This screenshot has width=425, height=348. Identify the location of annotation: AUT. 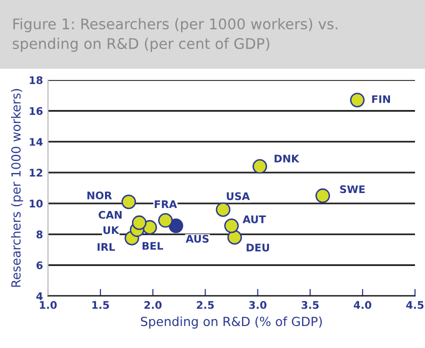
(254, 220).